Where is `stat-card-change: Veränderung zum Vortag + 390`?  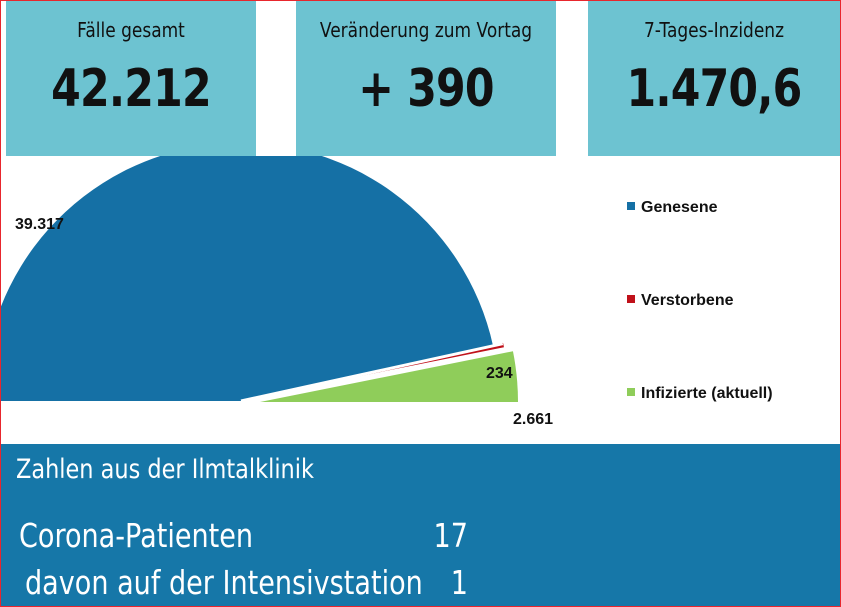
stat-card-change: Veränderung zum Vortag + 390 is located at coordinates (426, 78).